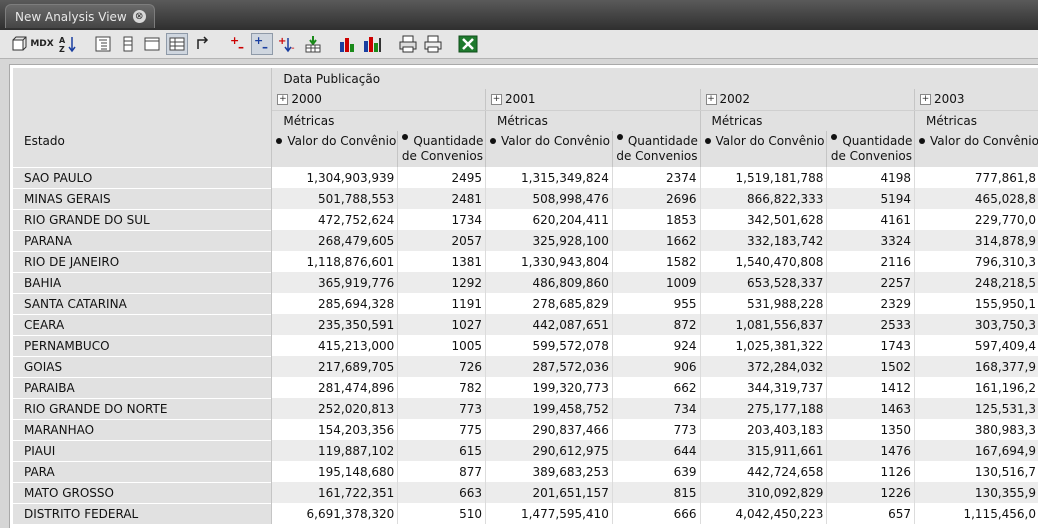 Image resolution: width=1038 pixels, height=528 pixels. I want to click on cell-valor: 365,919,776, so click(334, 282).